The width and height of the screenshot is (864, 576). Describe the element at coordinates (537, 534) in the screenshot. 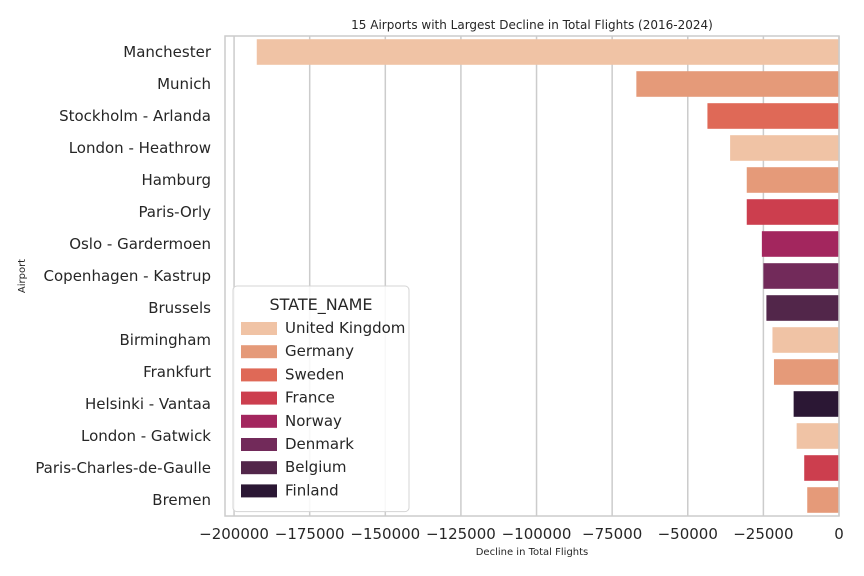

I see `x-tick-label: −100000` at that location.